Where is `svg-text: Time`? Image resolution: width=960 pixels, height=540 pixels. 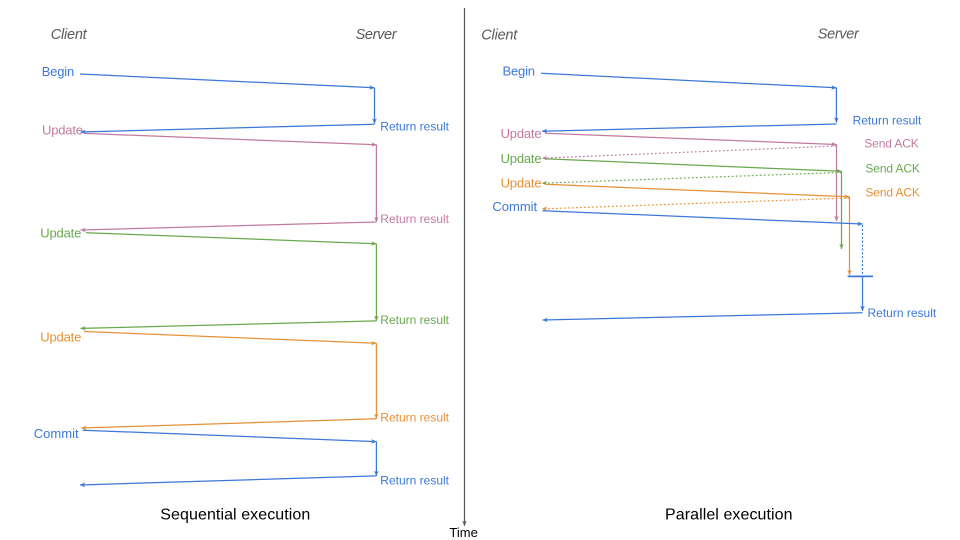
svg-text: Time is located at coordinates (463, 532).